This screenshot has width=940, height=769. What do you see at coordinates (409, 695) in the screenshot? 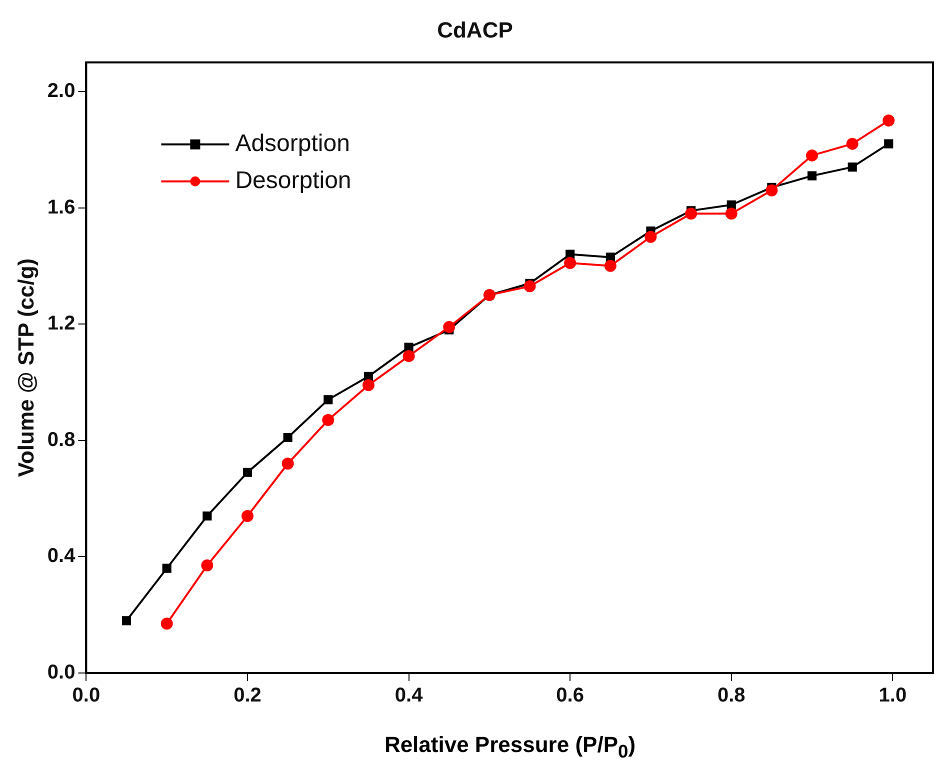
I see `x-tick-label: 0.4` at bounding box center [409, 695].